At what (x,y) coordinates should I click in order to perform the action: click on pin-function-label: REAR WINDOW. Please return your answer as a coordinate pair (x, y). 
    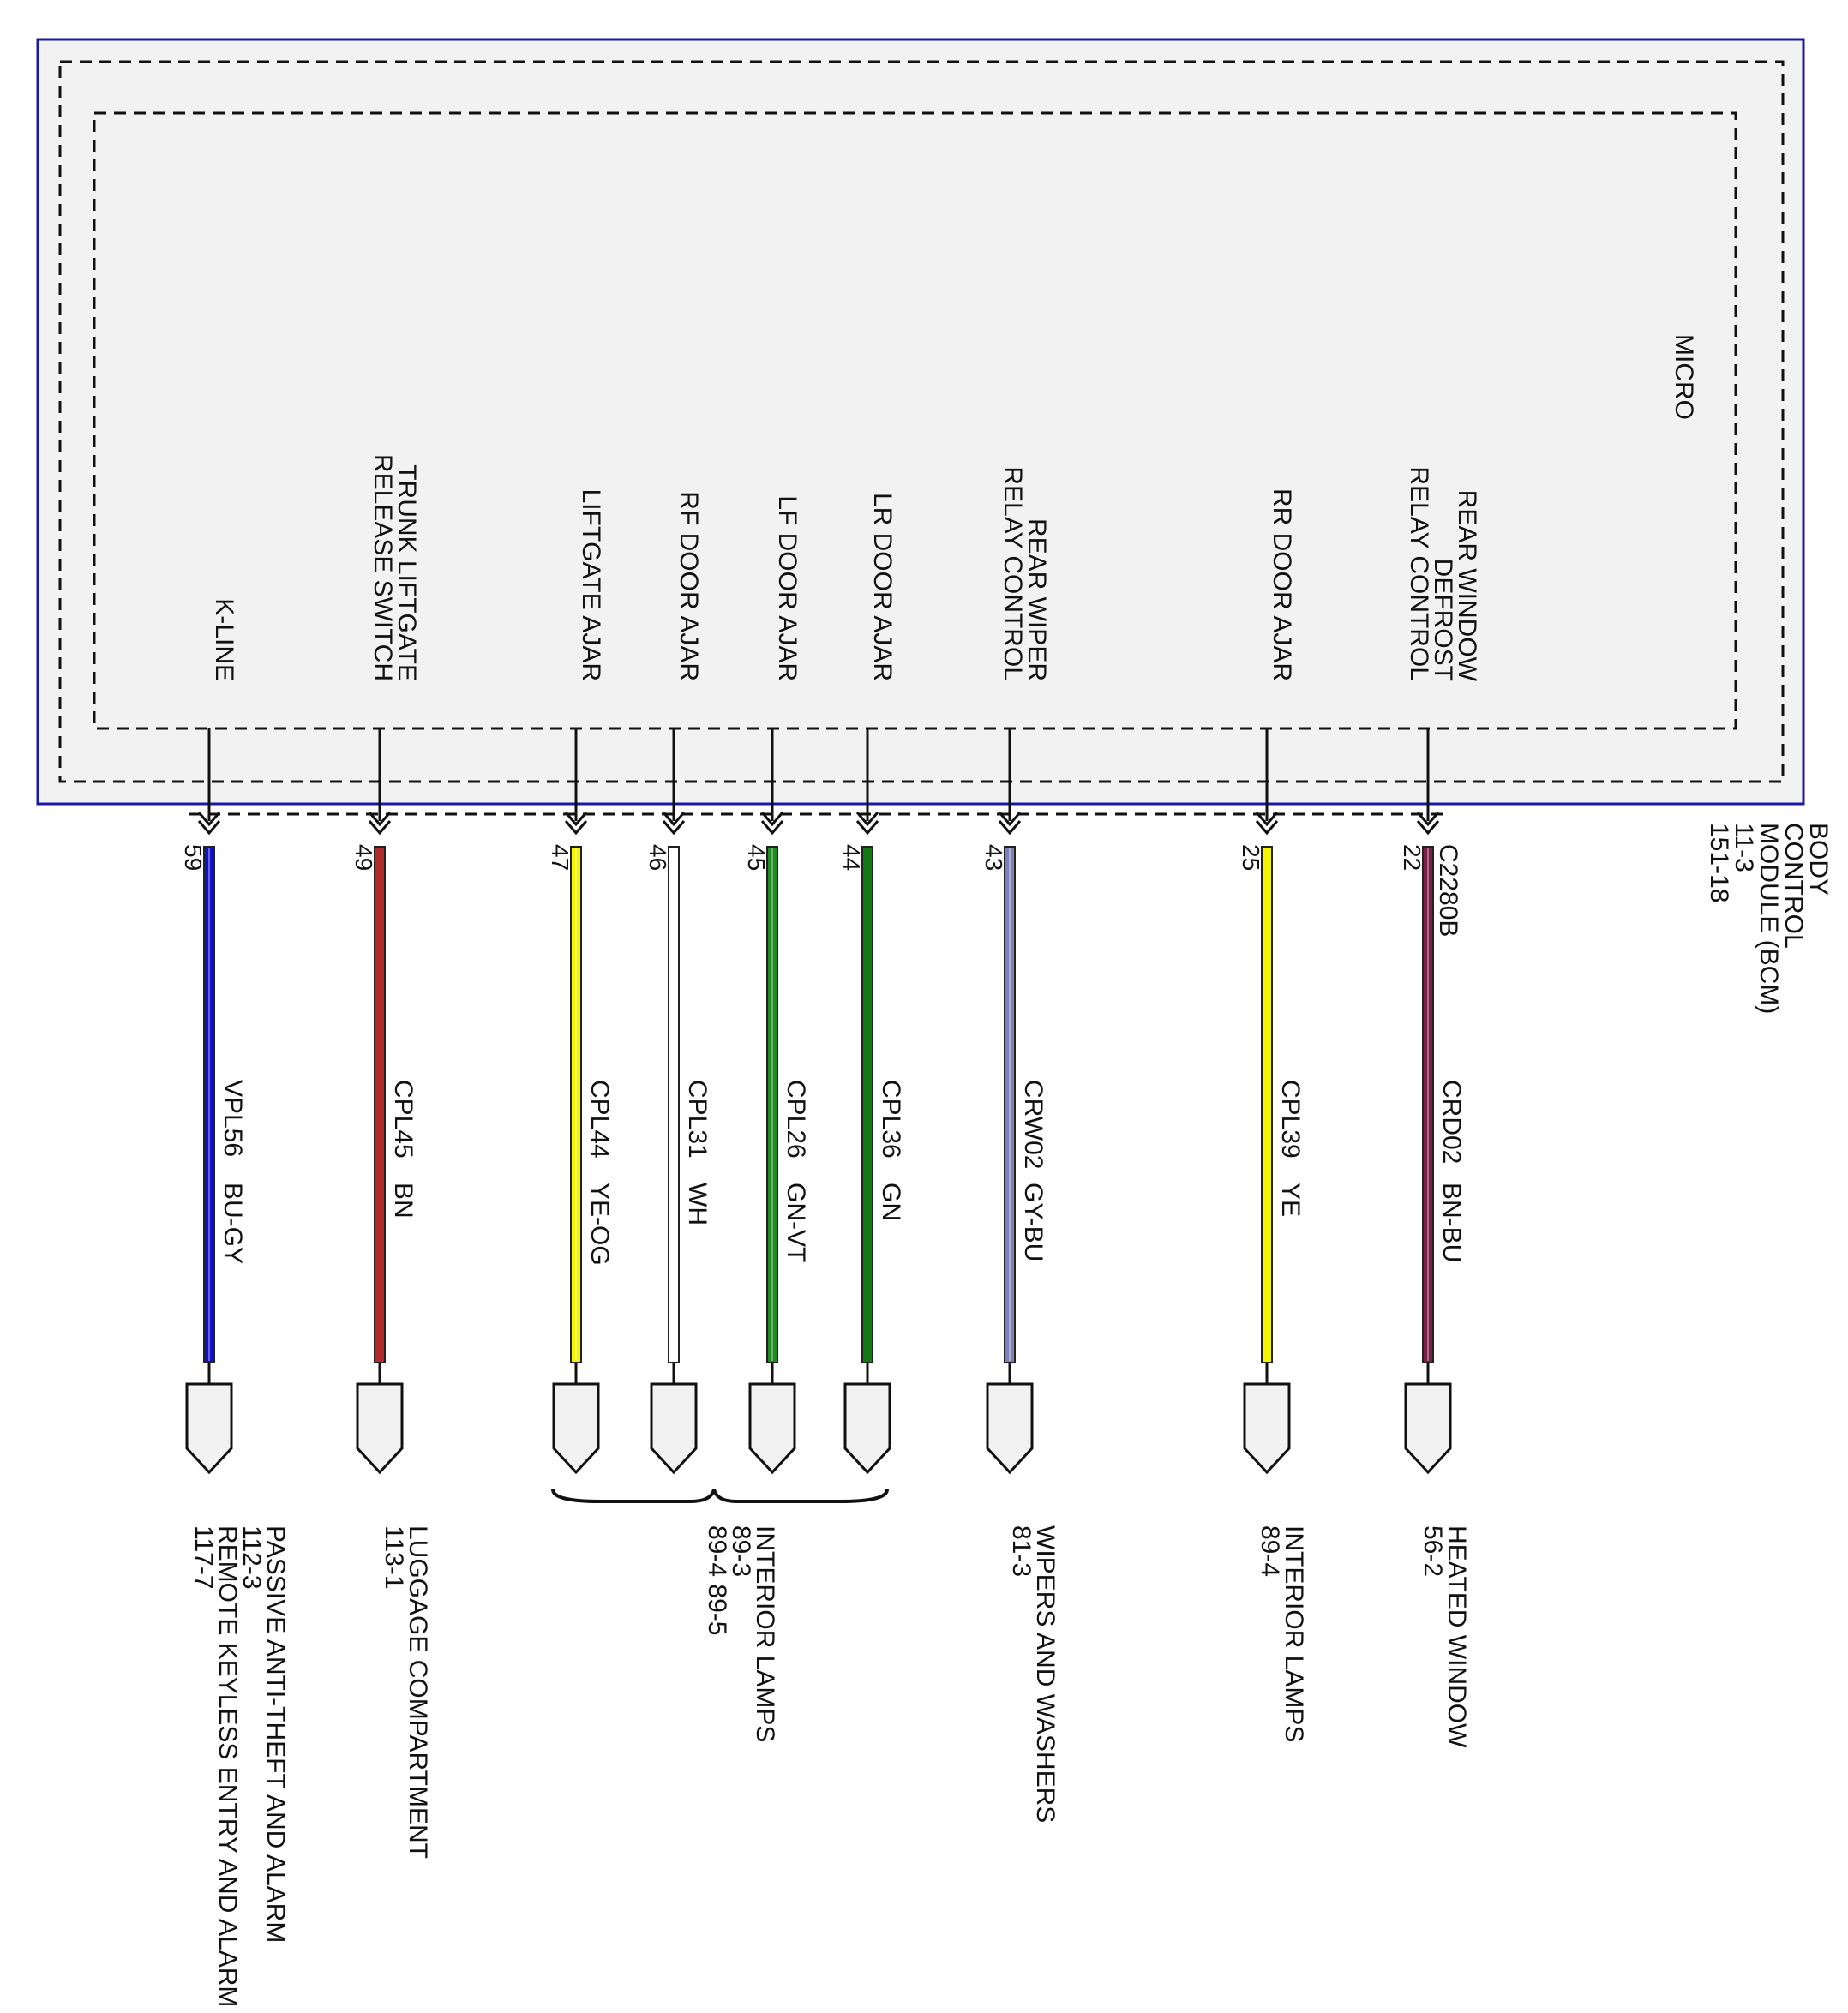
    Looking at the image, I should click on (1467, 586).